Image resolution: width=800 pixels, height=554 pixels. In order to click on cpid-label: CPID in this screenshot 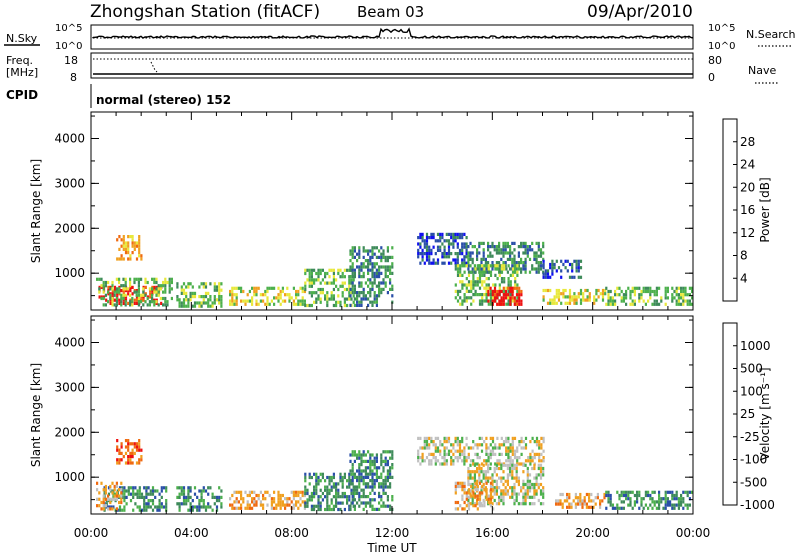, I will do `click(22, 95)`.